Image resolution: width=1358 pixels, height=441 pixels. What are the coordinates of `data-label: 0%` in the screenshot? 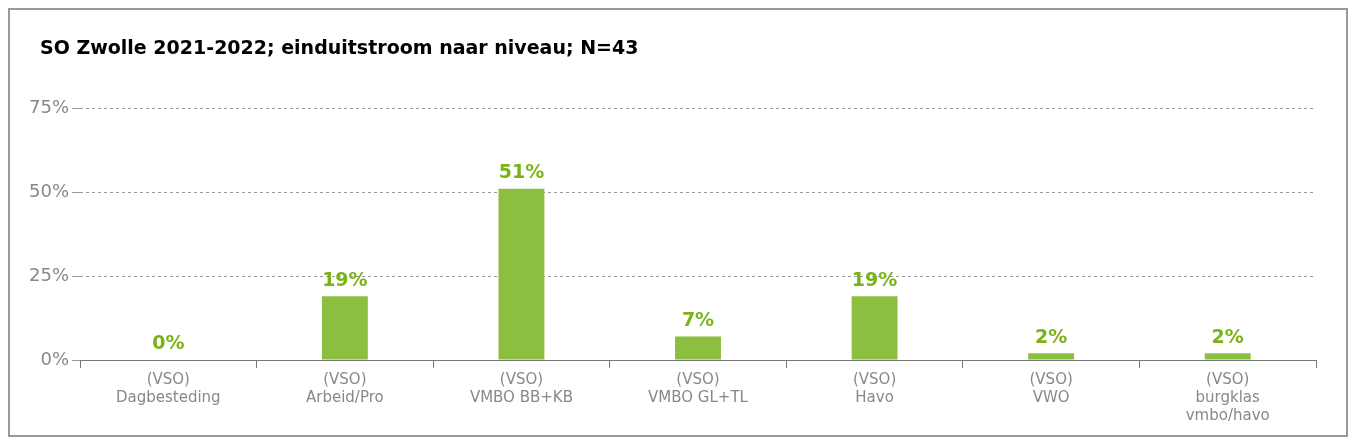 It's located at (168, 342).